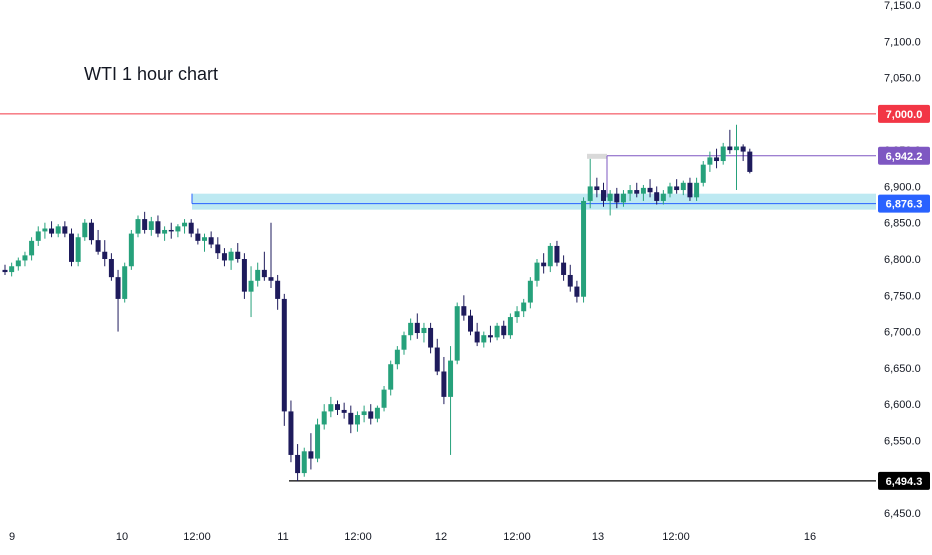 The height and width of the screenshot is (555, 932). What do you see at coordinates (441, 537) in the screenshot?
I see `x-tick-label: 12` at bounding box center [441, 537].